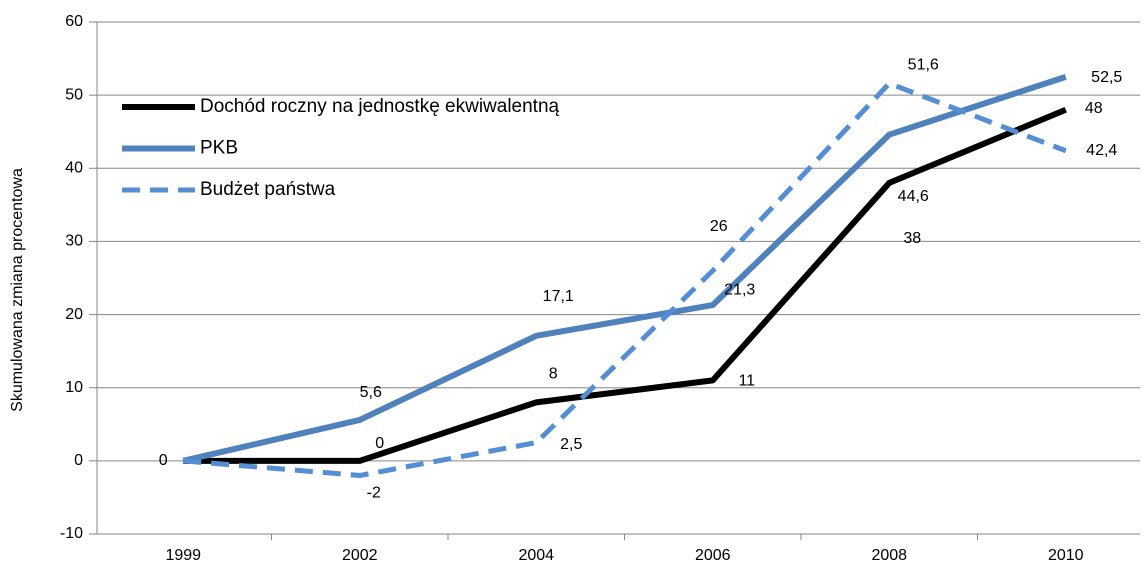 The height and width of the screenshot is (573, 1142). I want to click on x-tick-label: 2008, so click(889, 555).